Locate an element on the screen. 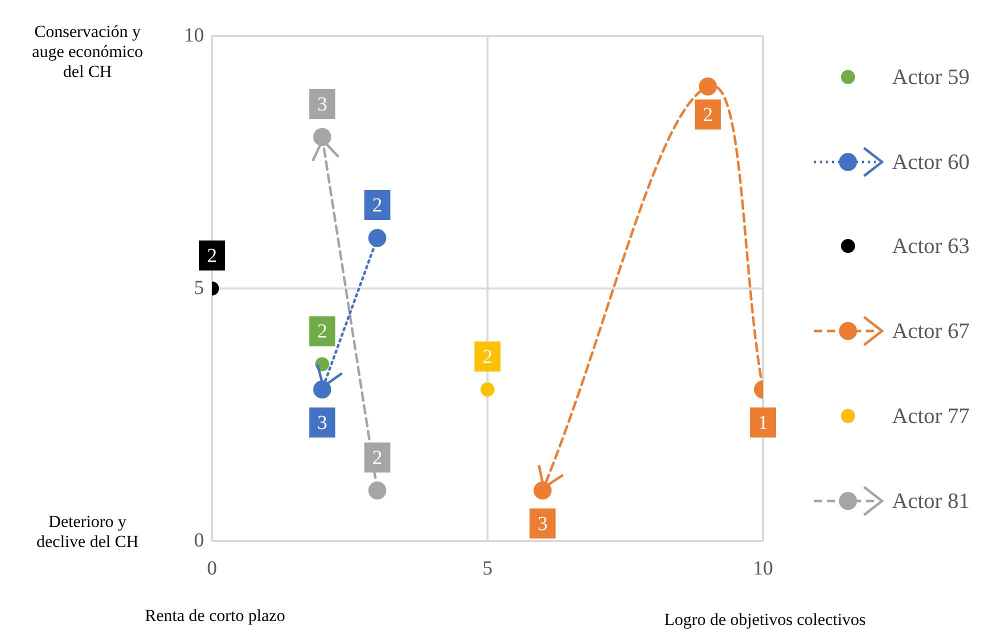 This screenshot has width=992, height=631. legend-label: Actor 59 is located at coordinates (931, 77).